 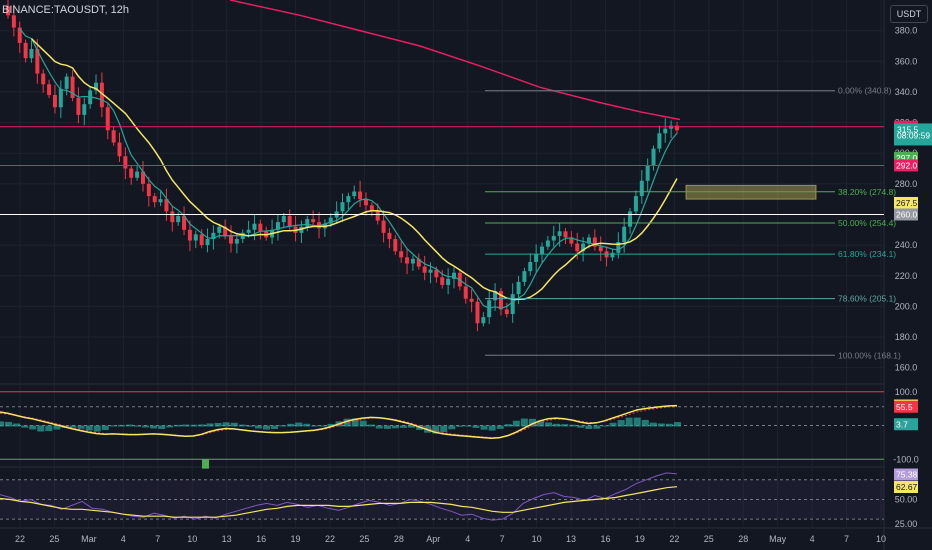 What do you see at coordinates (261, 539) in the screenshot?
I see `x-tick-label: 16` at bounding box center [261, 539].